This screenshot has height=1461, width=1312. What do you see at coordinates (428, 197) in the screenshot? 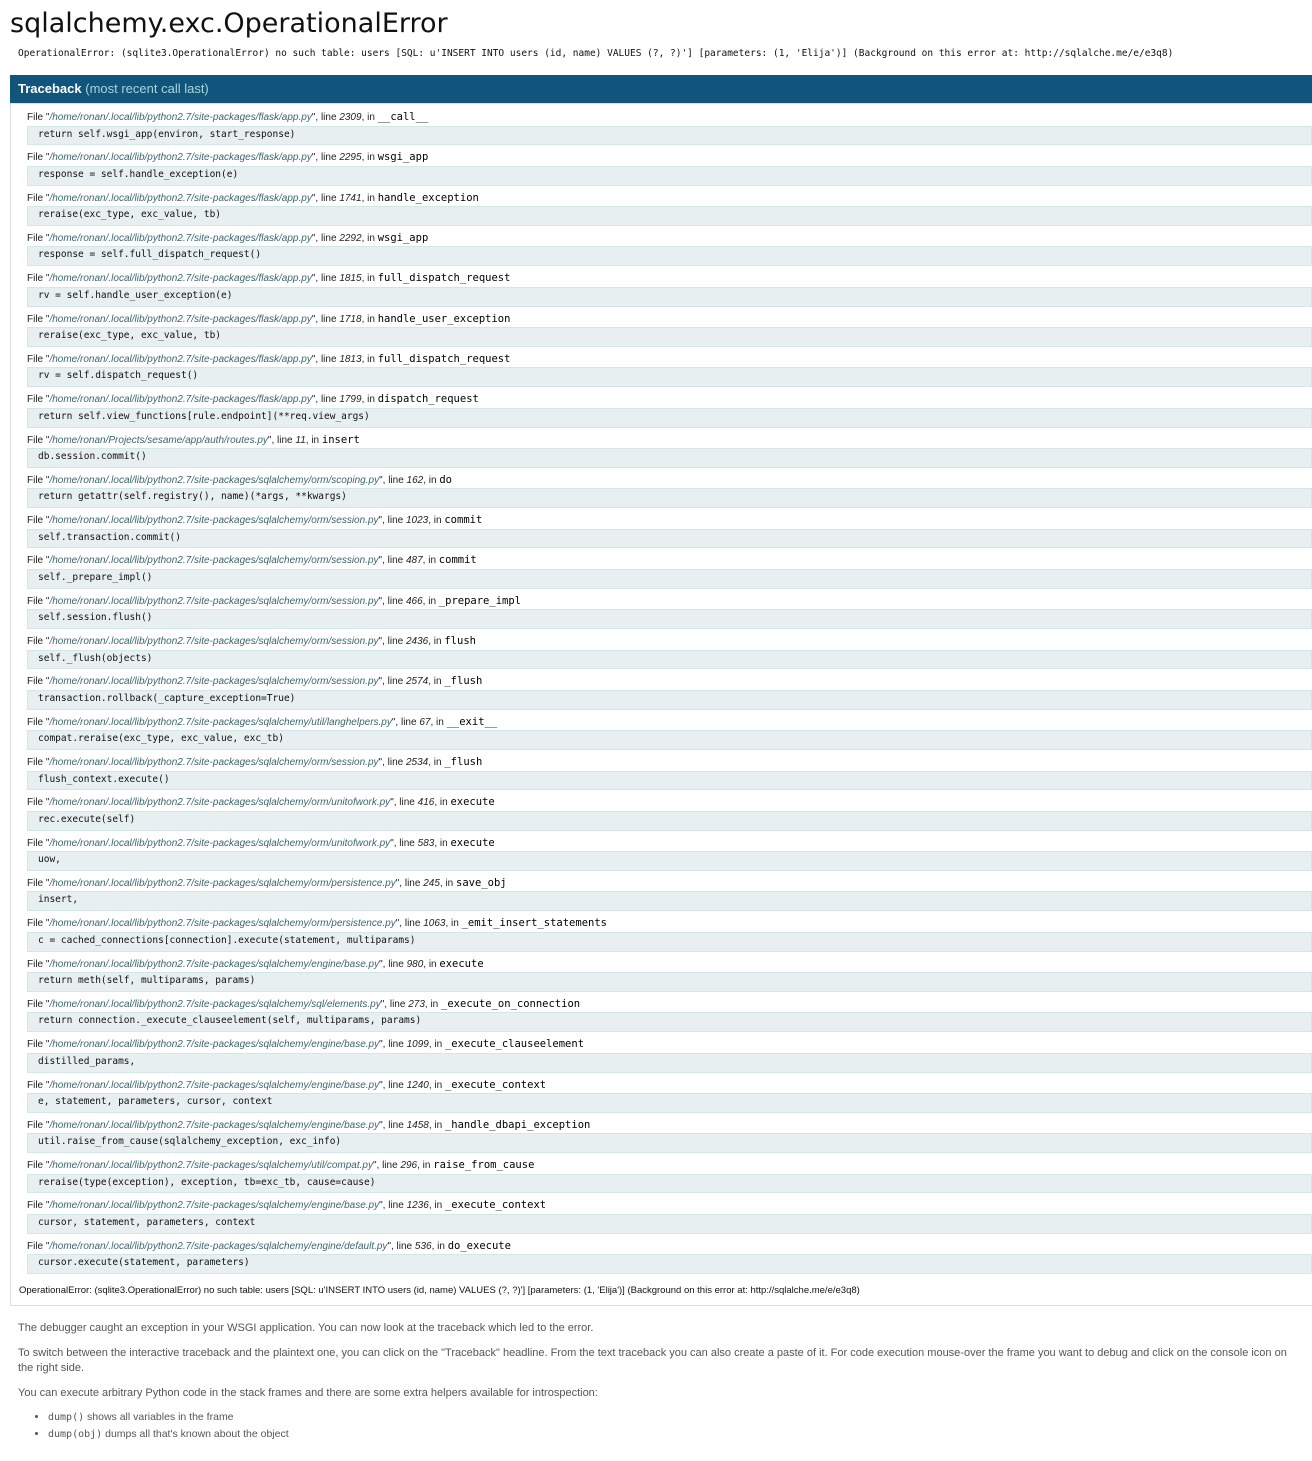
I see `frame-function-name: handle_exception` at bounding box center [428, 197].